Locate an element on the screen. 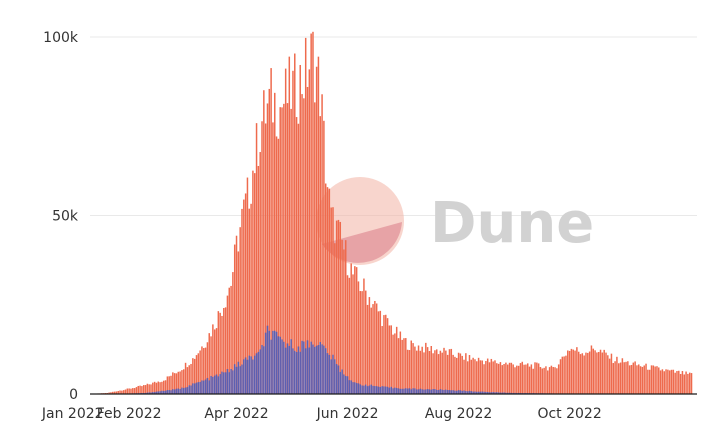 Image resolution: width=717 pixels, height=434 pixels. y-axis-tick-labels: 0 50k 100k is located at coordinates (61, 216).